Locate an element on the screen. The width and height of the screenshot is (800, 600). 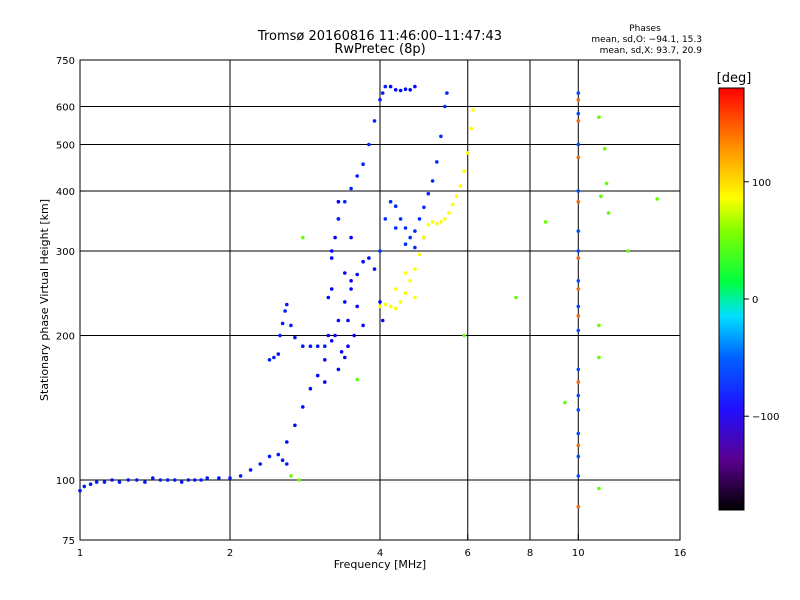
x-tick-label: 4 is located at coordinates (380, 553).